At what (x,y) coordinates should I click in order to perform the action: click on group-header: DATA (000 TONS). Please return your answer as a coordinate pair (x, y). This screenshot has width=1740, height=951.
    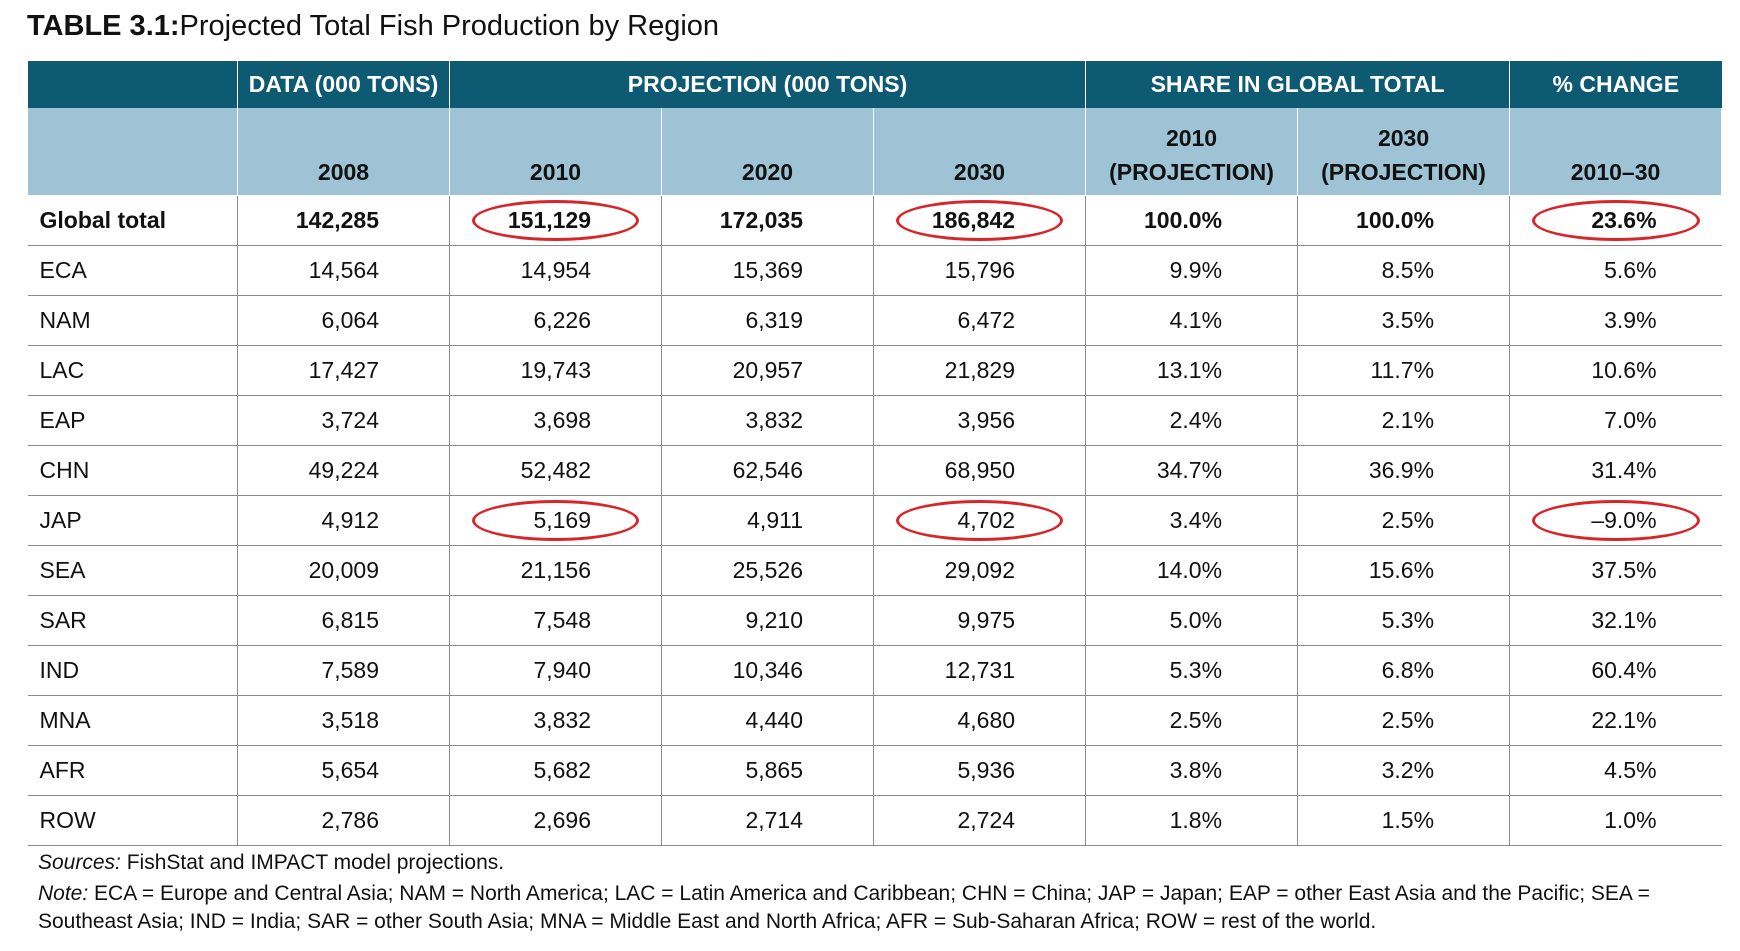
    Looking at the image, I should click on (343, 84).